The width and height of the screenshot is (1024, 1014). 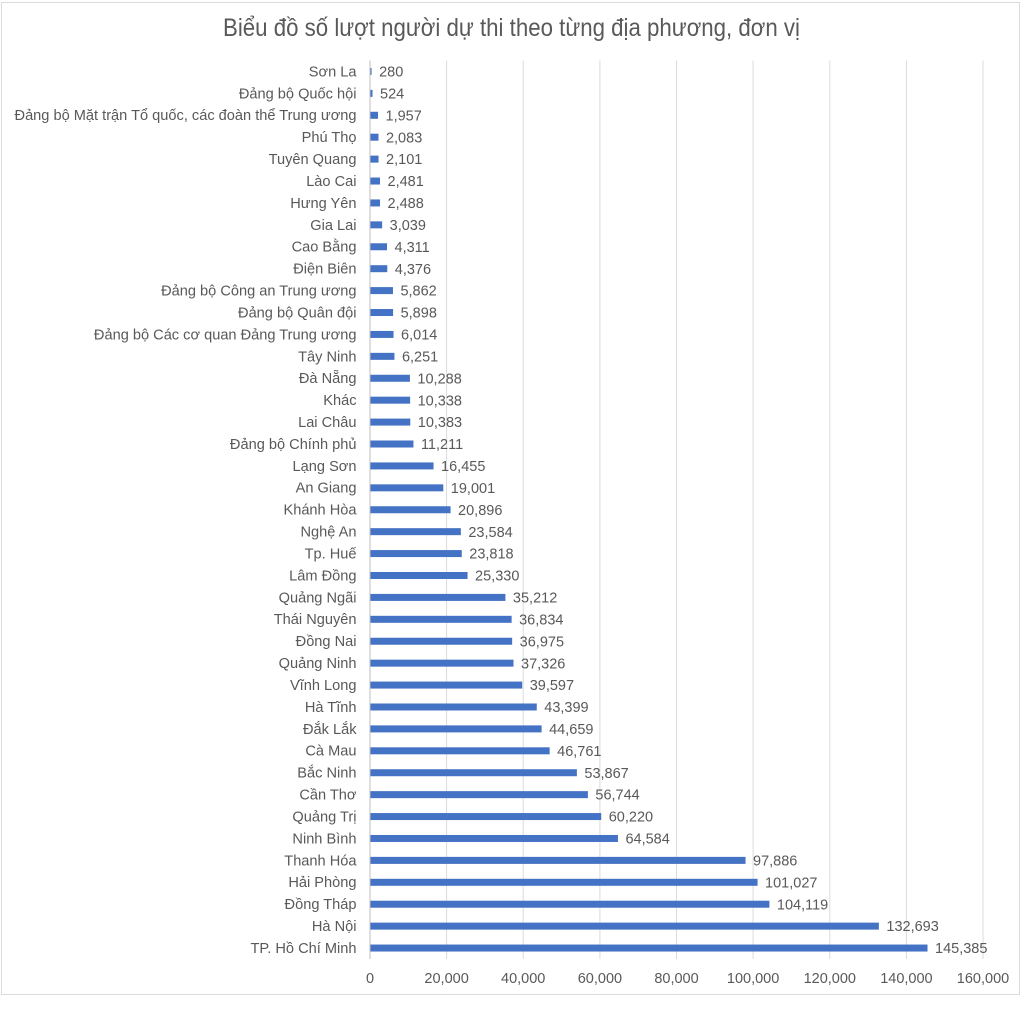 What do you see at coordinates (339, 401) in the screenshot?
I see `svg-text: Khác` at bounding box center [339, 401].